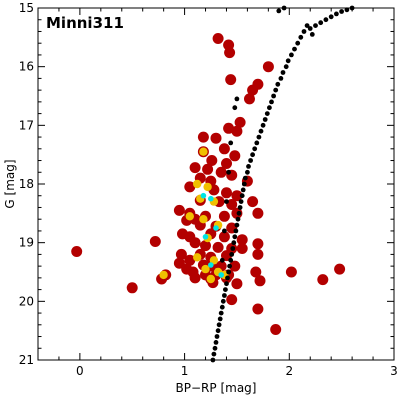 The height and width of the screenshot is (400, 400). Describe the element at coordinates (26, 8) in the screenshot. I see `y-tick-label: 15` at that location.